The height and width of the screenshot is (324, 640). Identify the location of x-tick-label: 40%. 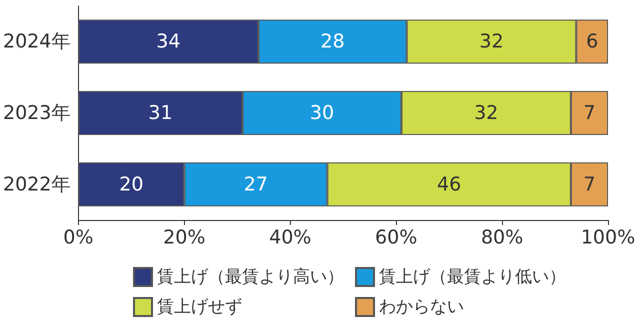
(290, 237).